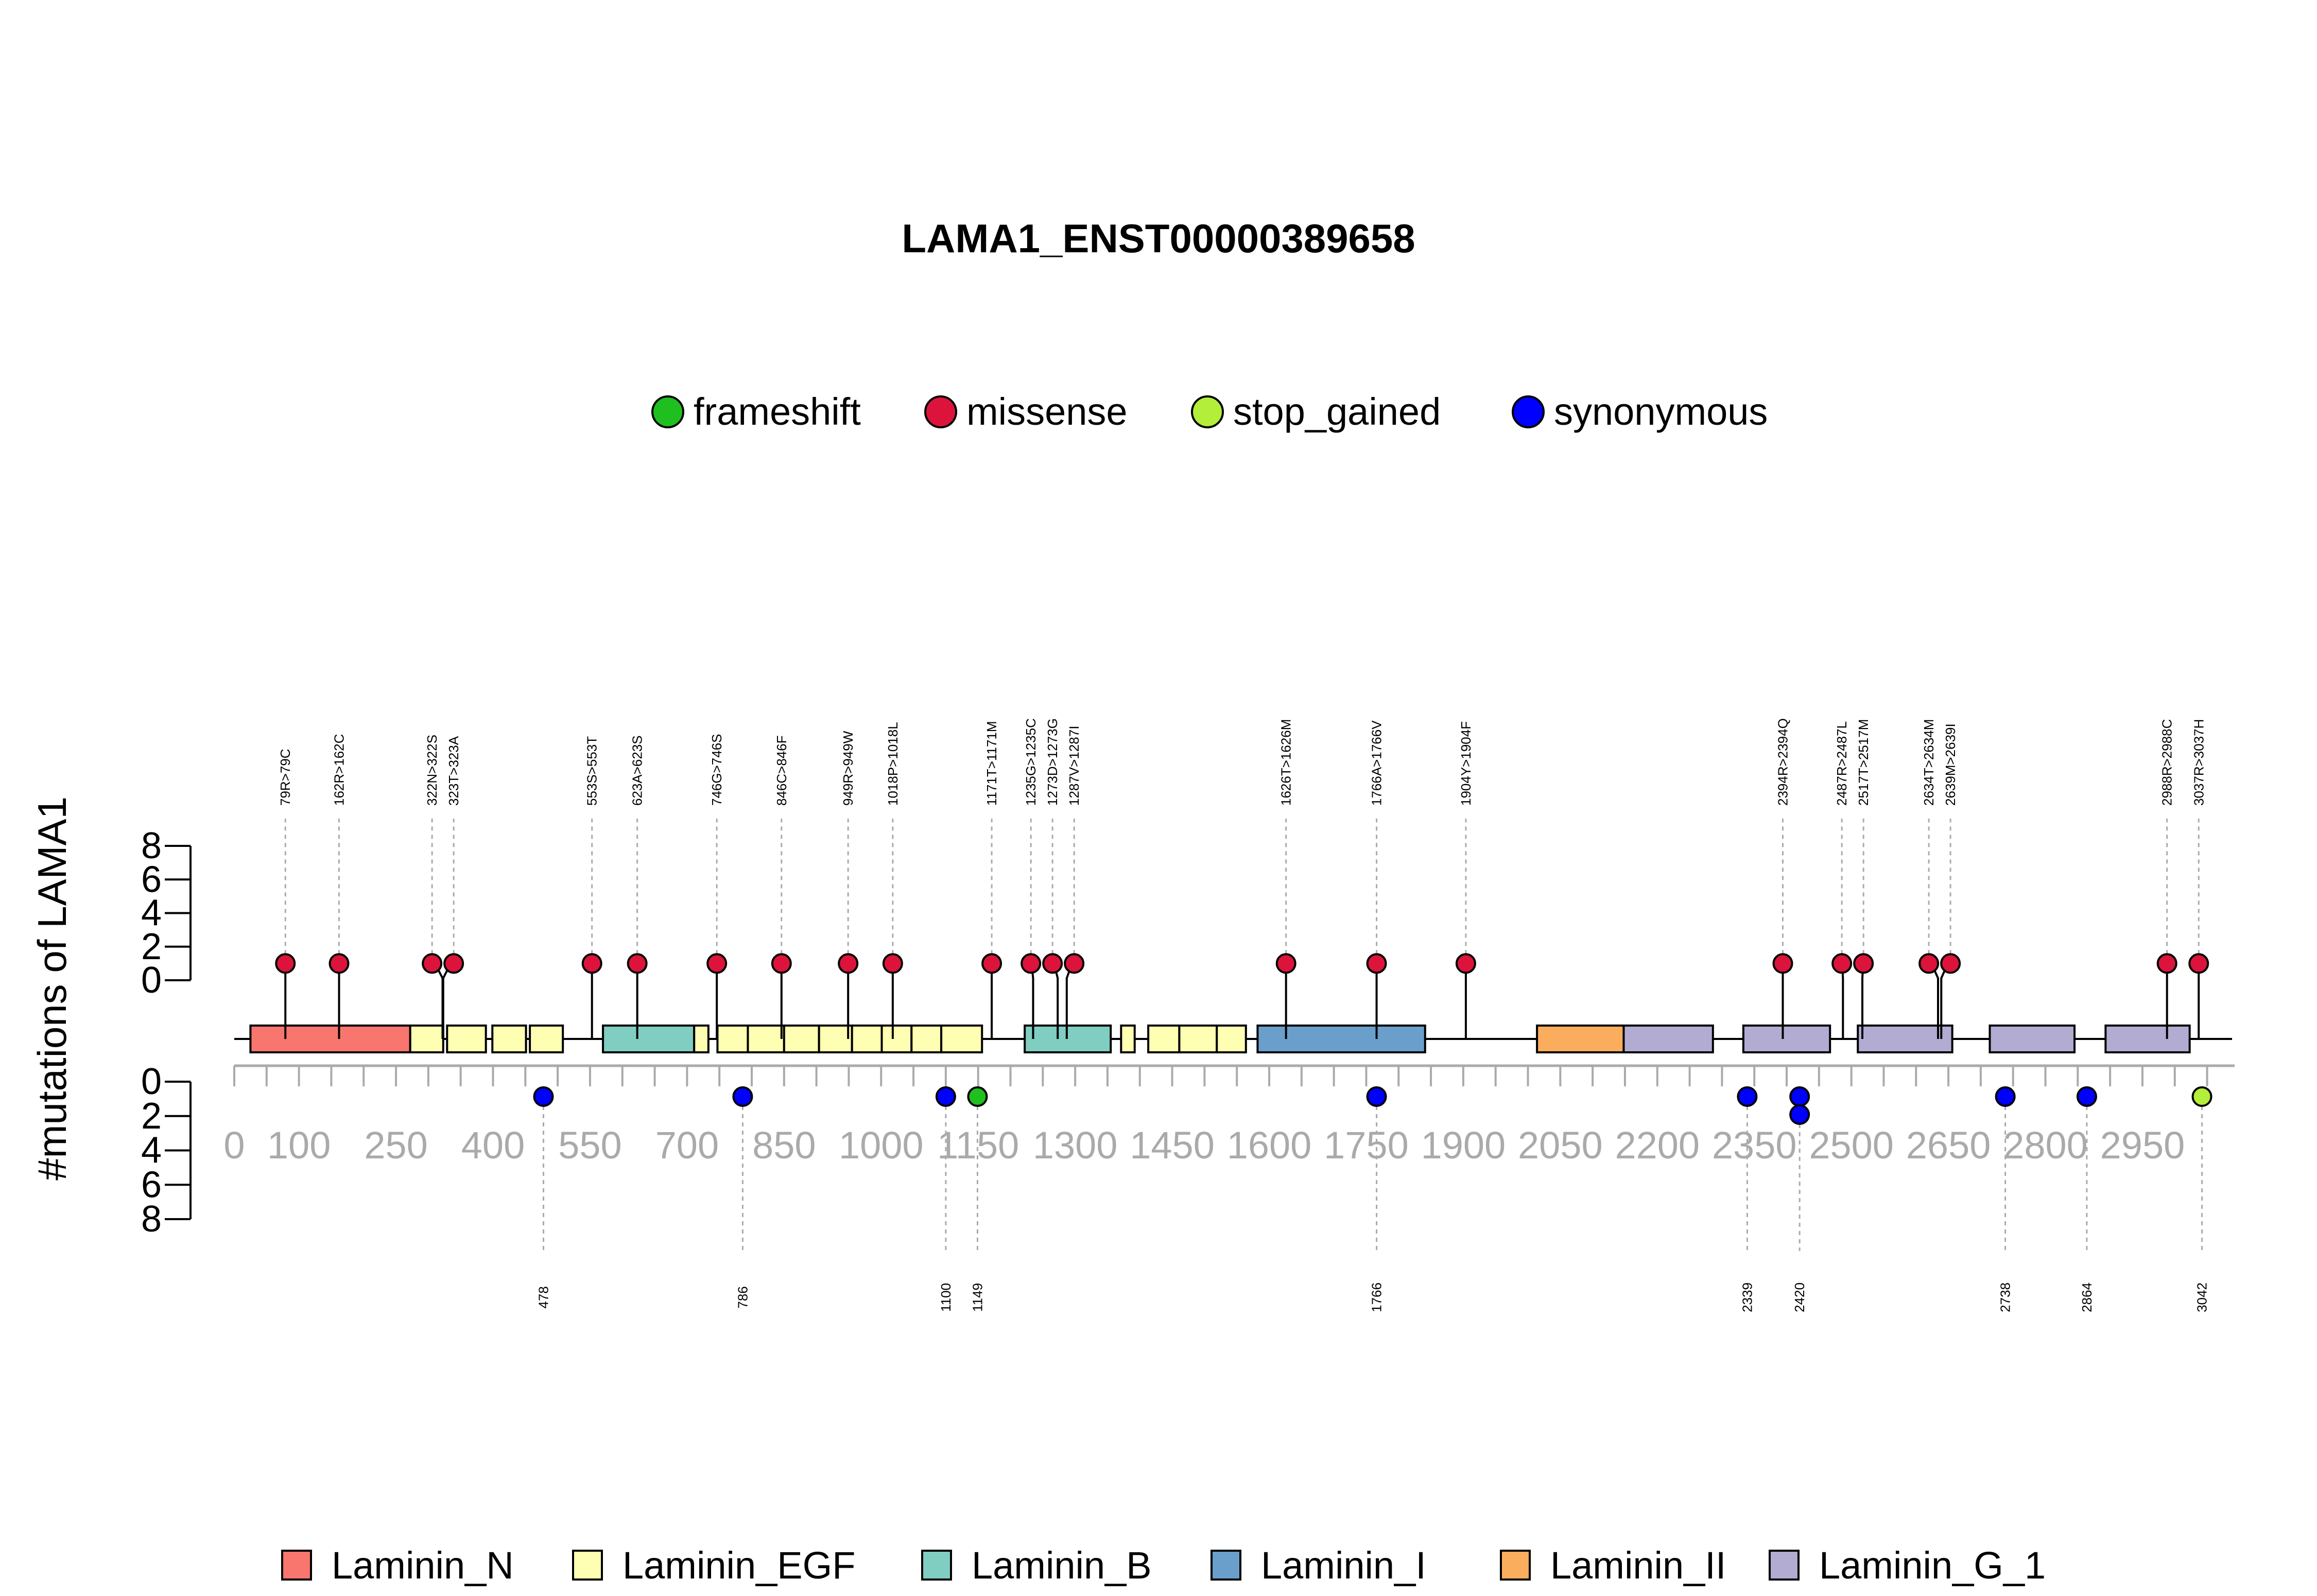  I want to click on x-tick-label: 1150, so click(978, 1145).